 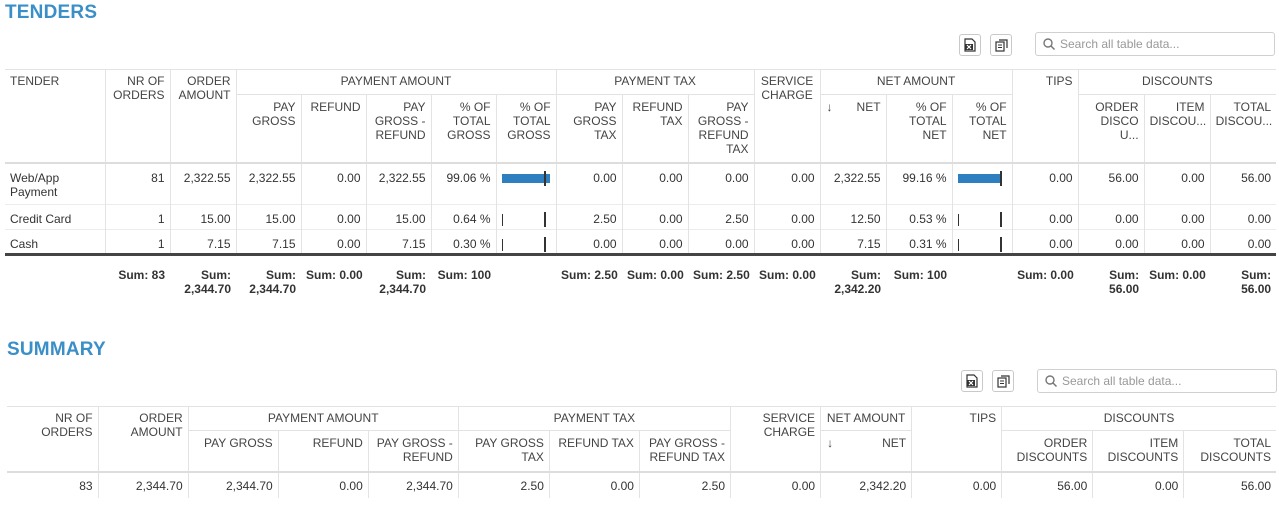 I want to click on col-pct-total-net: % OF TOTAL NET, so click(x=919, y=128).